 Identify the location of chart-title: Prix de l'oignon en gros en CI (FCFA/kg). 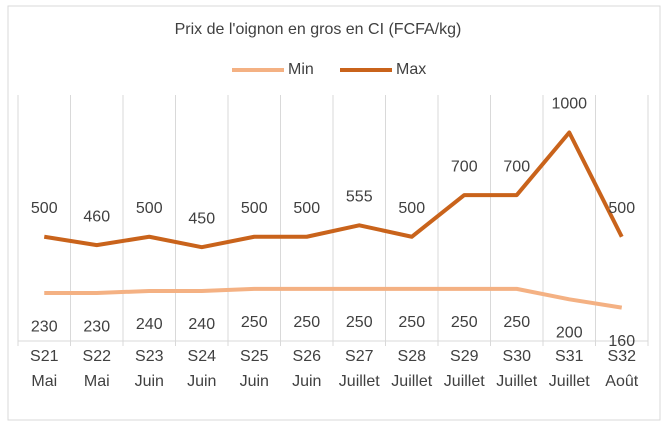
(318, 29).